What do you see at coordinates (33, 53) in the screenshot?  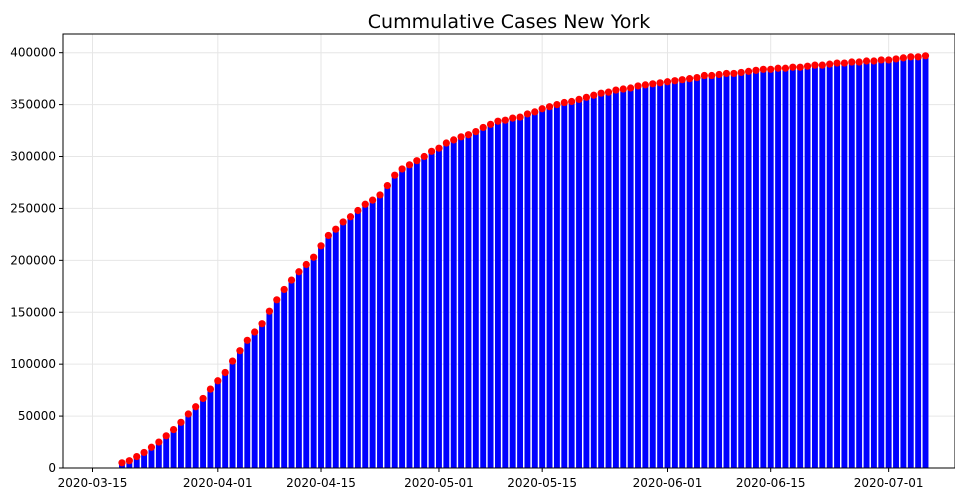 I see `y-tick-label: 400000` at bounding box center [33, 53].